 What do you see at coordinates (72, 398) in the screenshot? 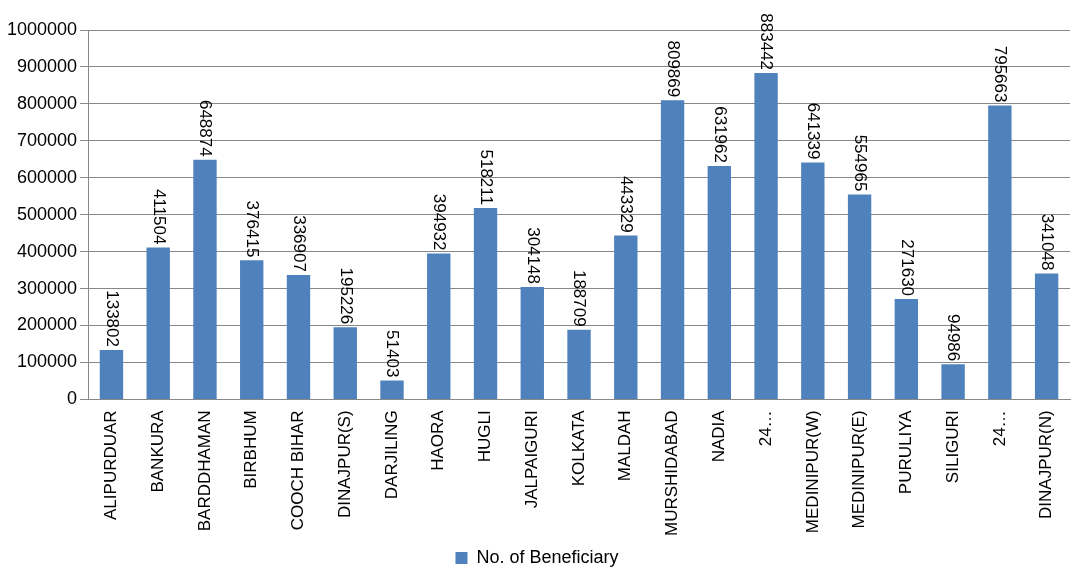
I see `y-tick-label: 0` at bounding box center [72, 398].